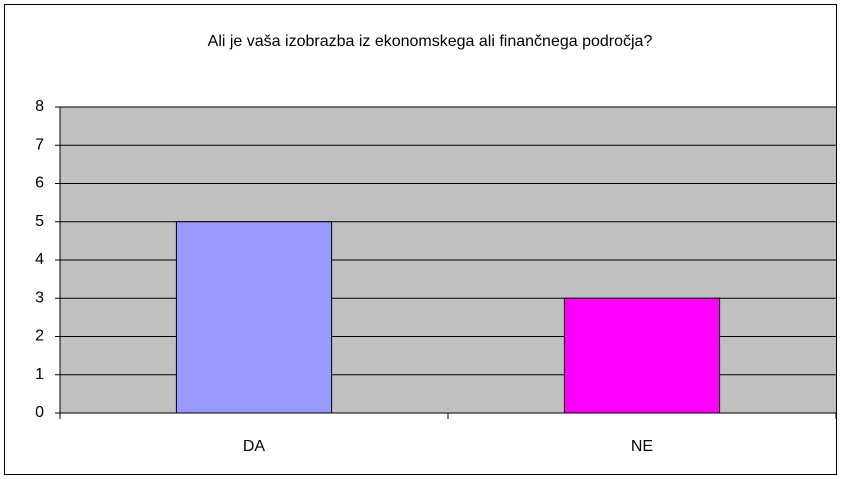 This screenshot has width=841, height=479. Describe the element at coordinates (39, 374) in the screenshot. I see `y-tick-label: 1` at that location.